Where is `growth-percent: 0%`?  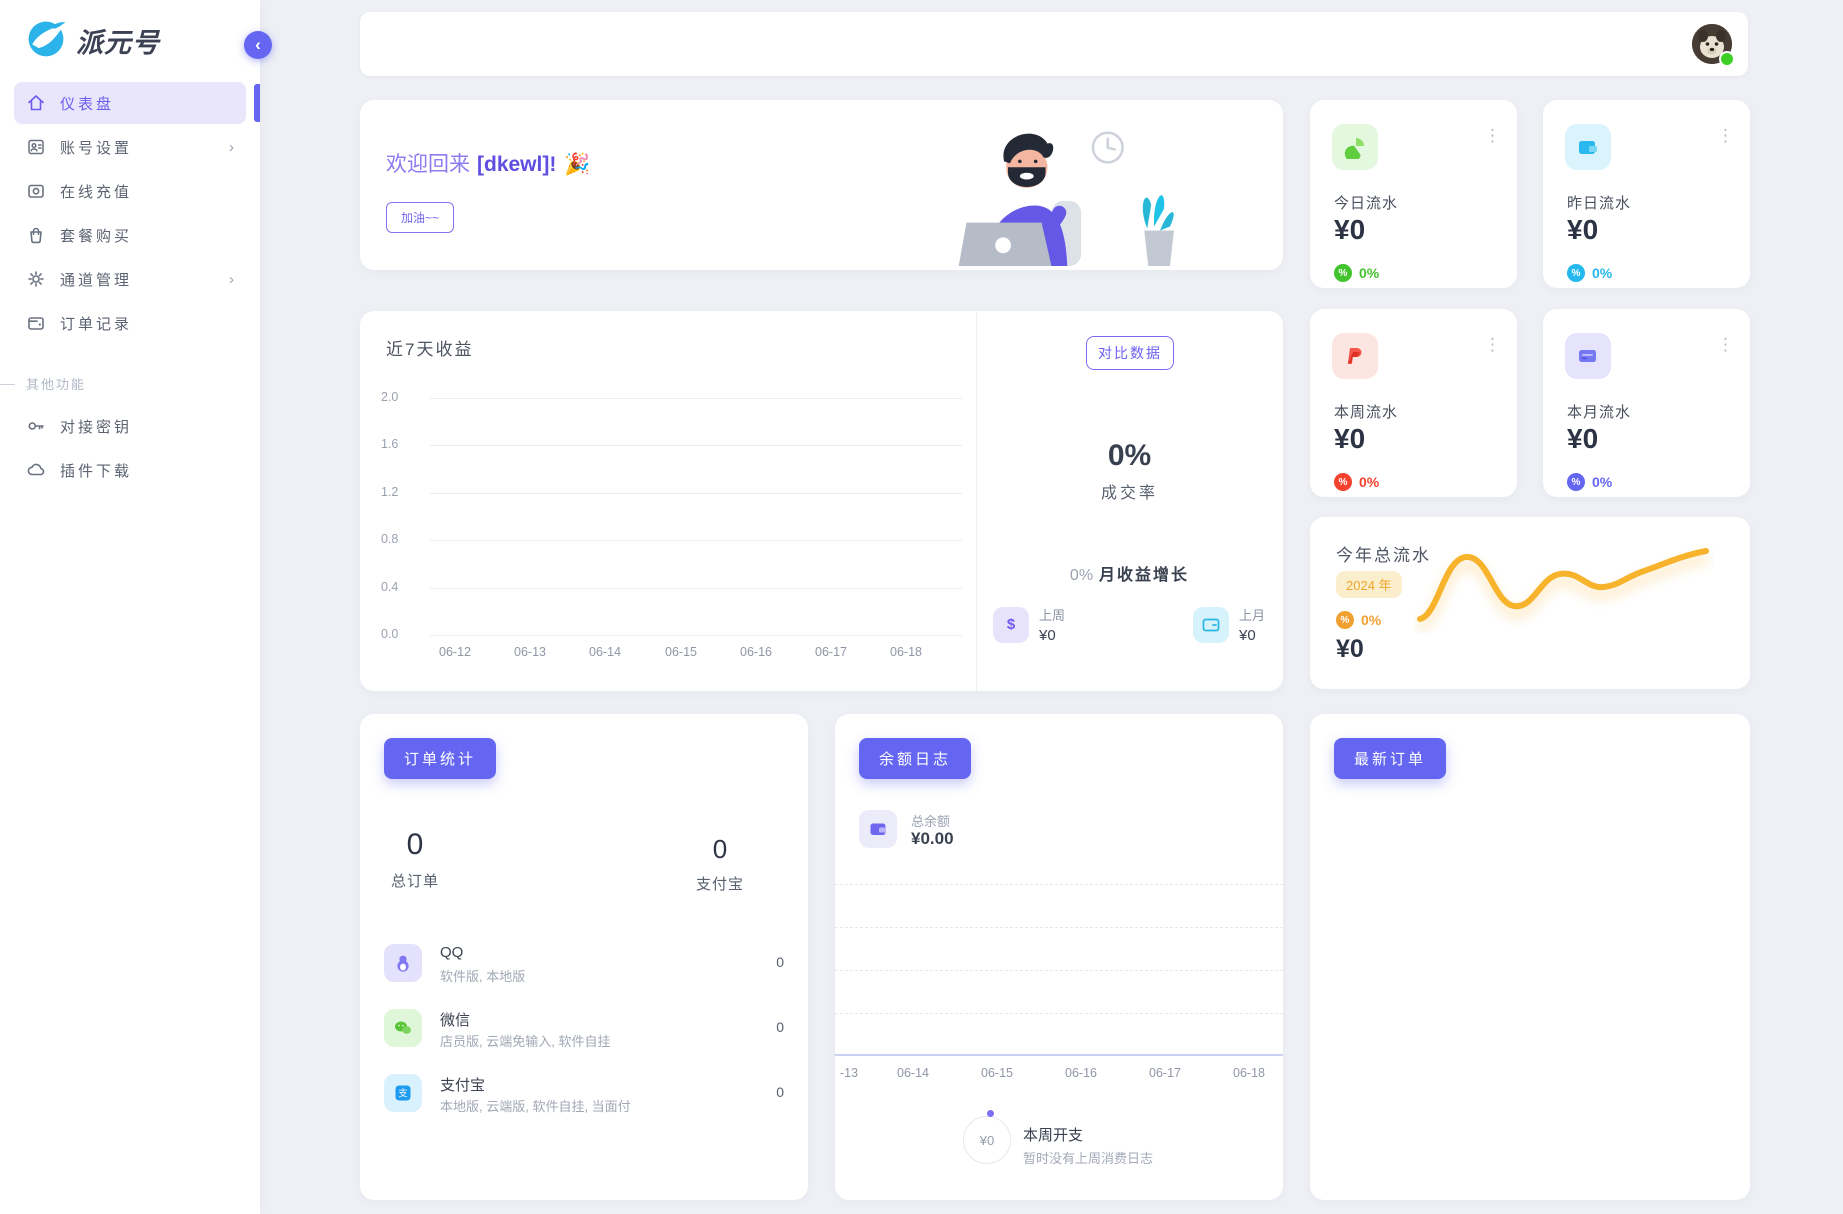
growth-percent: 0% is located at coordinates (1081, 575).